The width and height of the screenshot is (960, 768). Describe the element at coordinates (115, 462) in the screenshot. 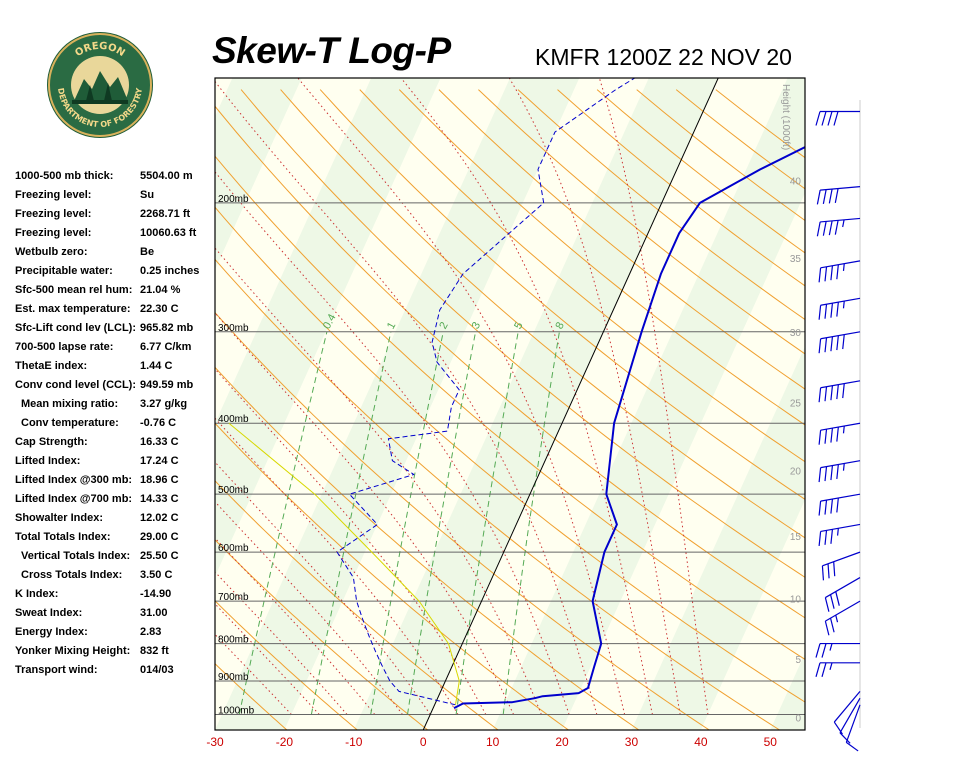

I see `index-row: Lifted Index: 17.24 C` at that location.